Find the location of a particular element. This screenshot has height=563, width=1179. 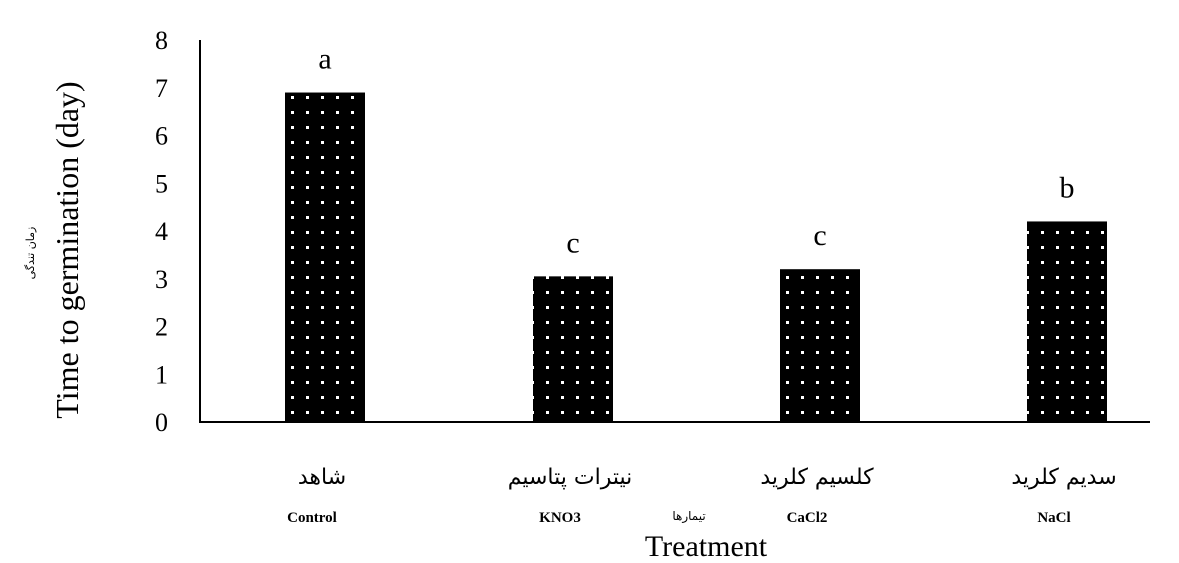

x-axis-title: Treatment is located at coordinates (706, 546).